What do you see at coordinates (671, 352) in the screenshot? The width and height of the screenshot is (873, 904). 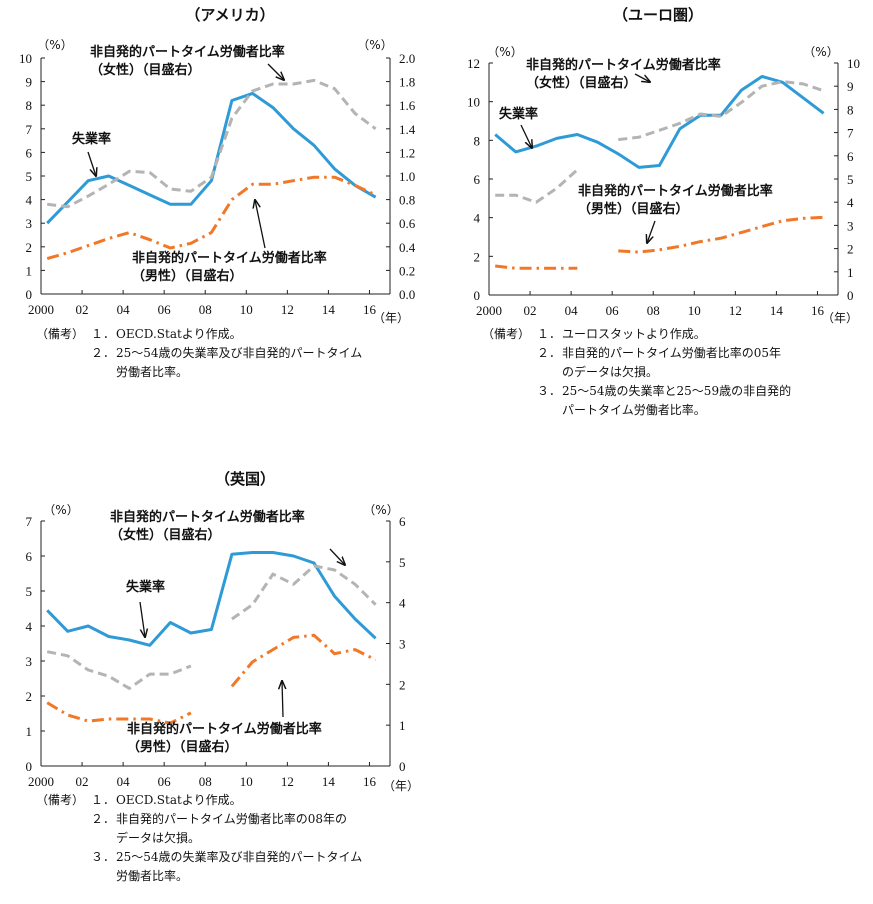 I see `note-text: 非自発的パートタイム労働者比率の05年` at bounding box center [671, 352].